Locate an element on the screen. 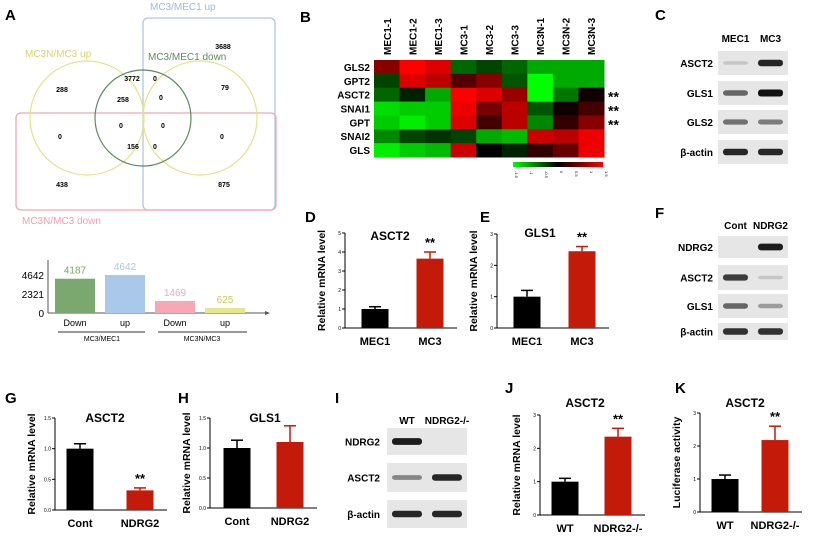 Image resolution: width=825 pixels, height=538 pixels. lane-label: MEC1 is located at coordinates (736, 39).